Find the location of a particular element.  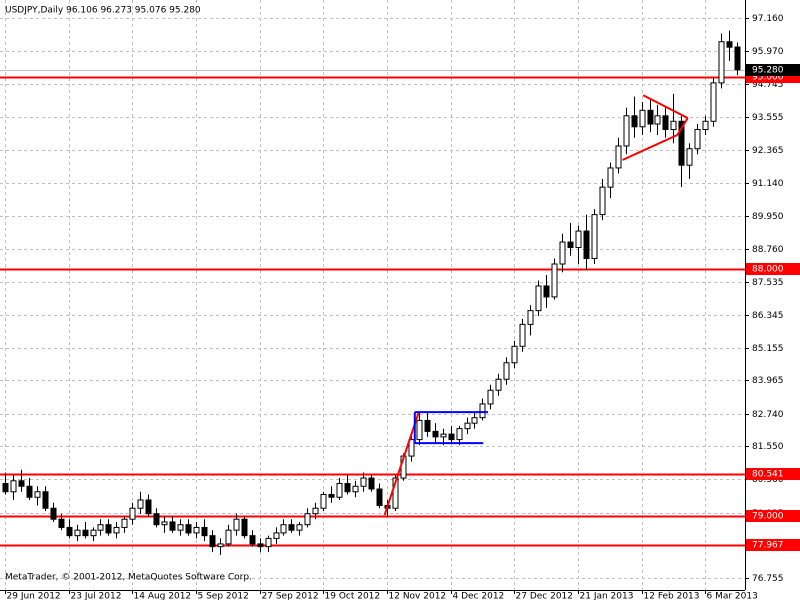

y-tick-label: 76.755 is located at coordinates (768, 579).